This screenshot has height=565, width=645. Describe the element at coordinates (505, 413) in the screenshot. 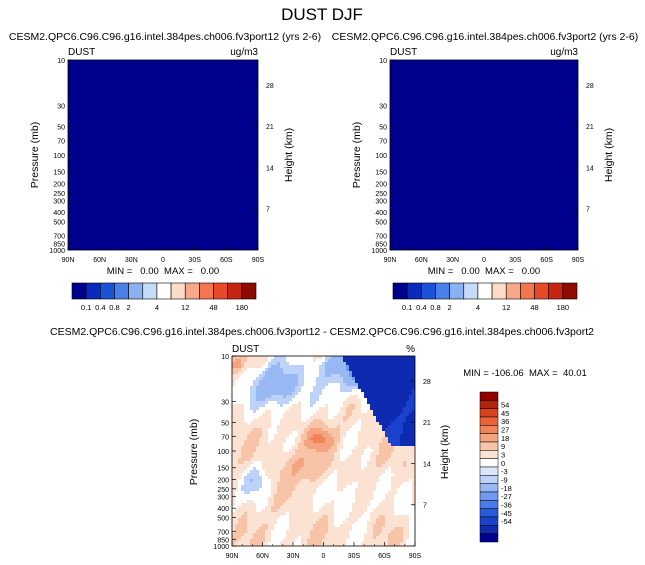

I see `colorbar-label: 45` at that location.